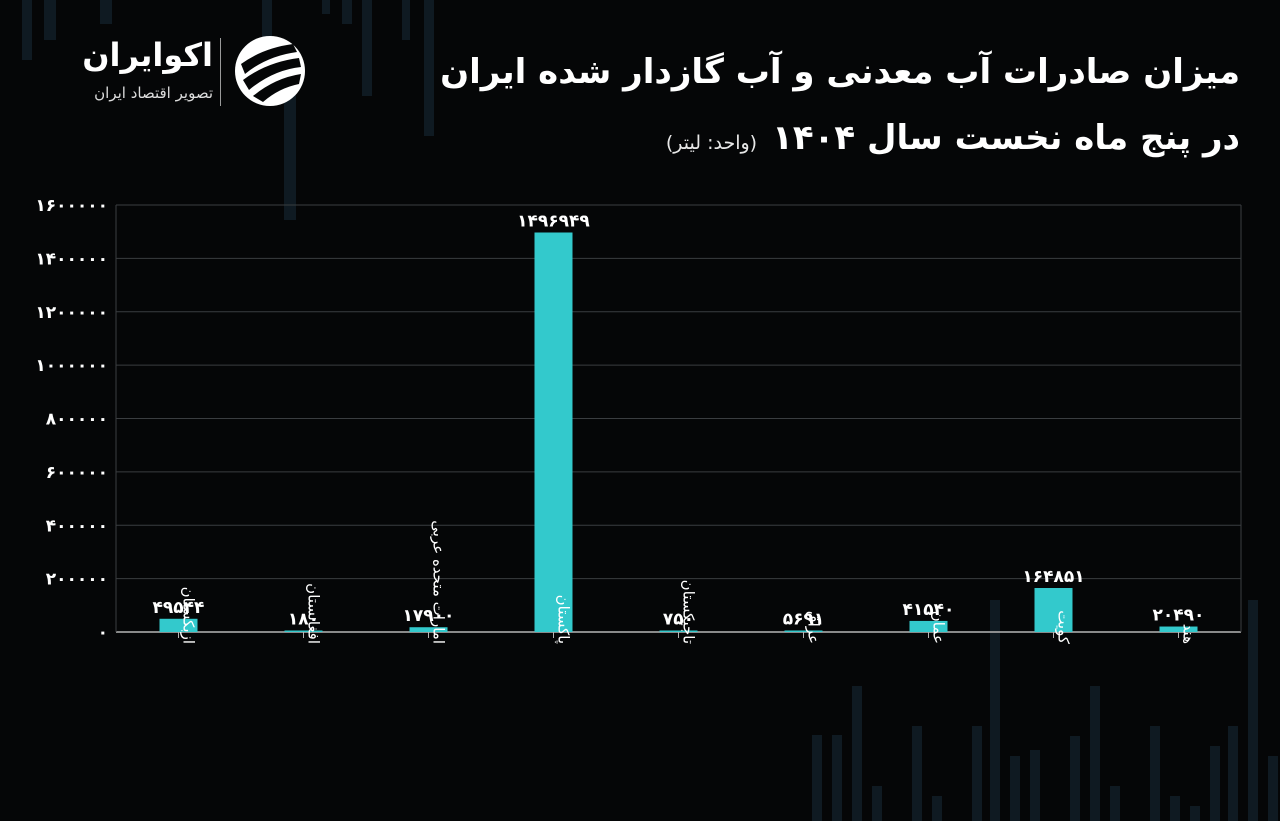 This screenshot has height=821, width=1280. What do you see at coordinates (153, 93) in the screenshot?
I see `logo-tagline: تصویر اقتصاد ایران` at bounding box center [153, 93].